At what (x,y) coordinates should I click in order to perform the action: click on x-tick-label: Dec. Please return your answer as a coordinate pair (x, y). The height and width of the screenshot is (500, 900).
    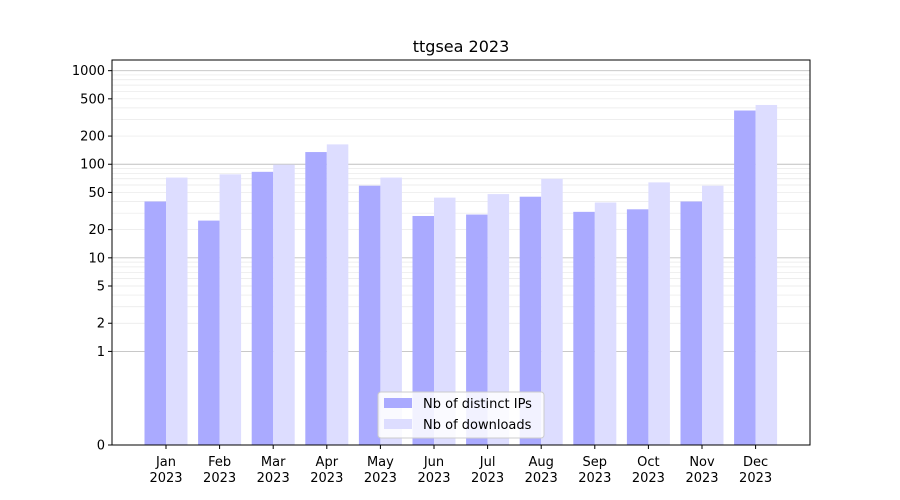
    Looking at the image, I should click on (755, 462).